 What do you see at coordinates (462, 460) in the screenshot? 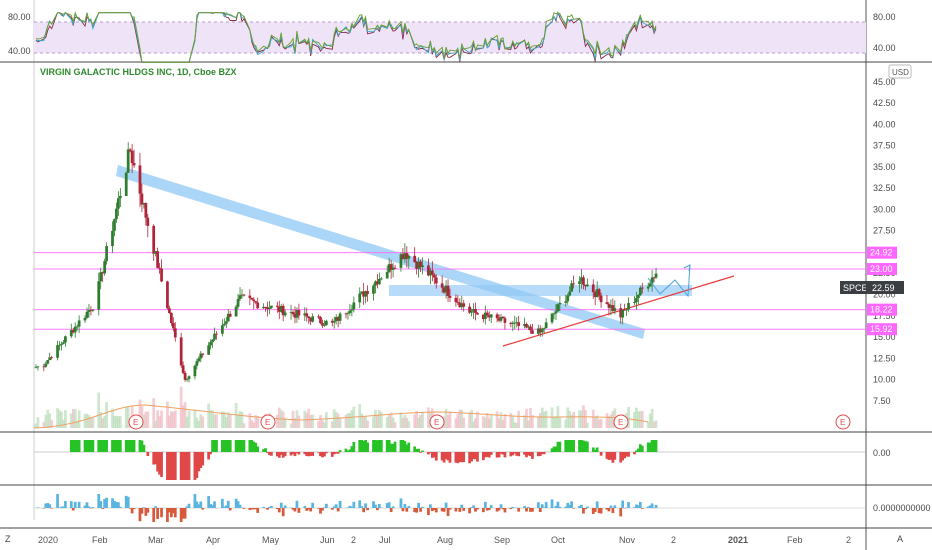
I see `macd-pane: 0.00` at bounding box center [462, 460].